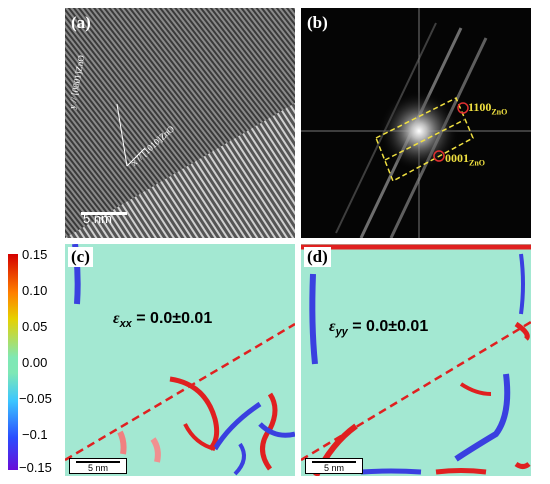 The image size is (550, 484). I want to click on colorbar-tick: 0.05, so click(34, 326).